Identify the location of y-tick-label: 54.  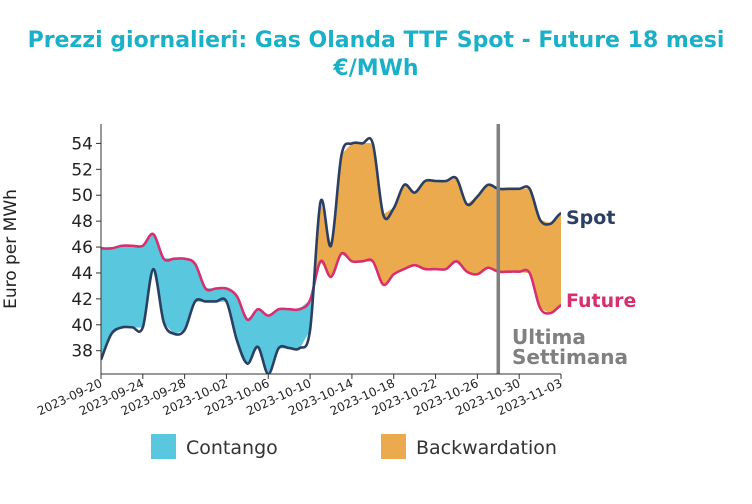
(82, 144).